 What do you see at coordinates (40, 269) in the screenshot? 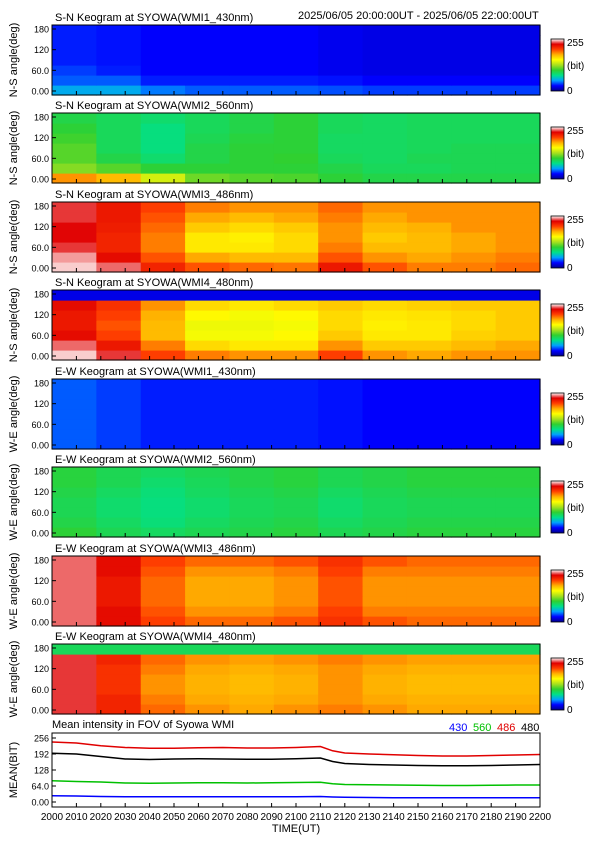
I see `y-tick-label: 0.00` at bounding box center [40, 269].